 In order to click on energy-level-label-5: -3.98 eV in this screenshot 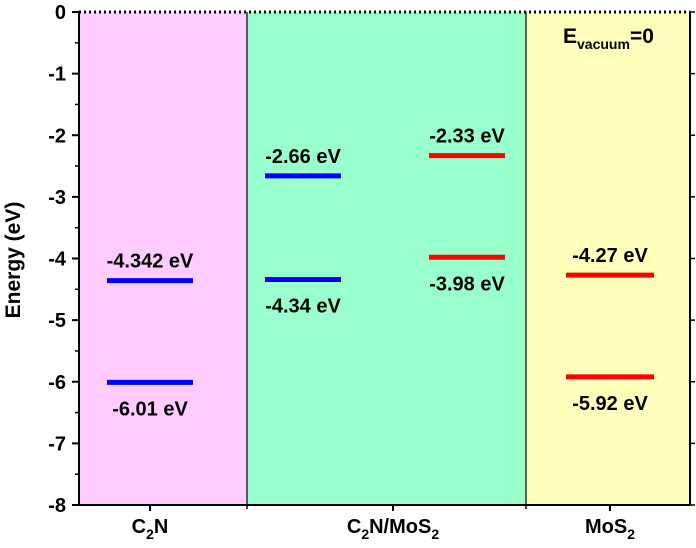, I will do `click(467, 284)`.